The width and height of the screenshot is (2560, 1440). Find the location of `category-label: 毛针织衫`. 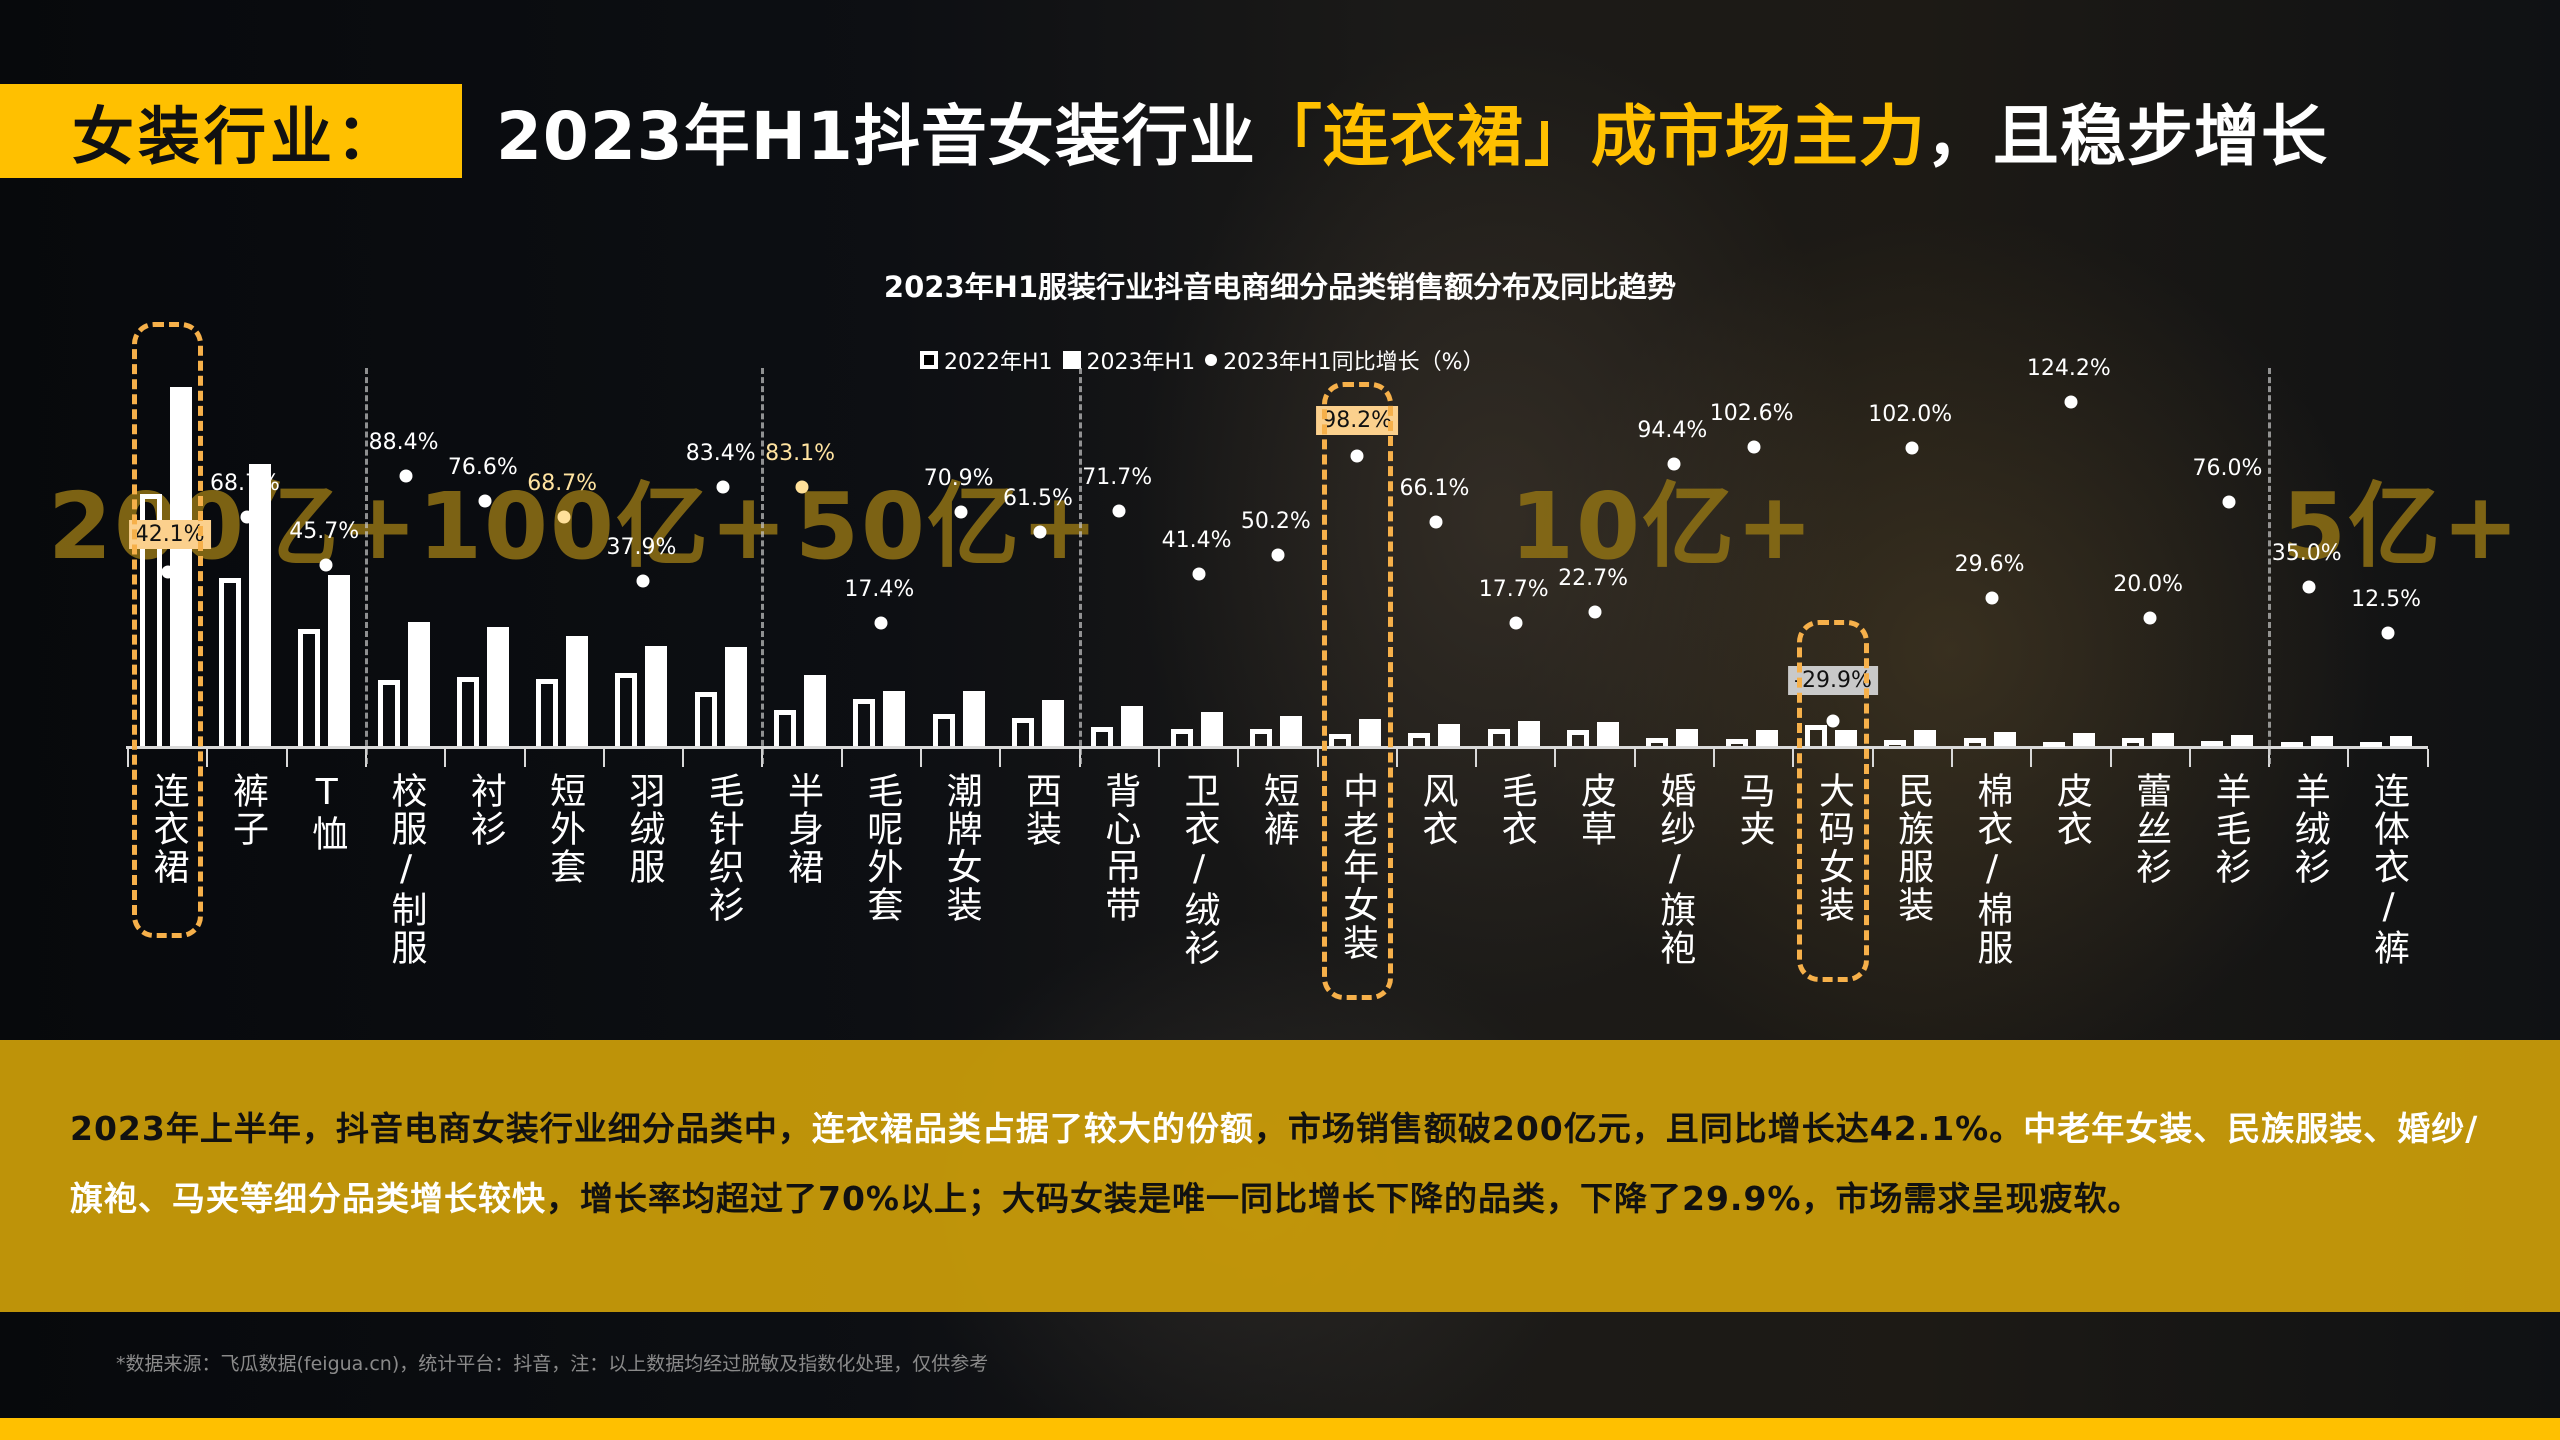

category-label: 毛针织衫 is located at coordinates (723, 848).